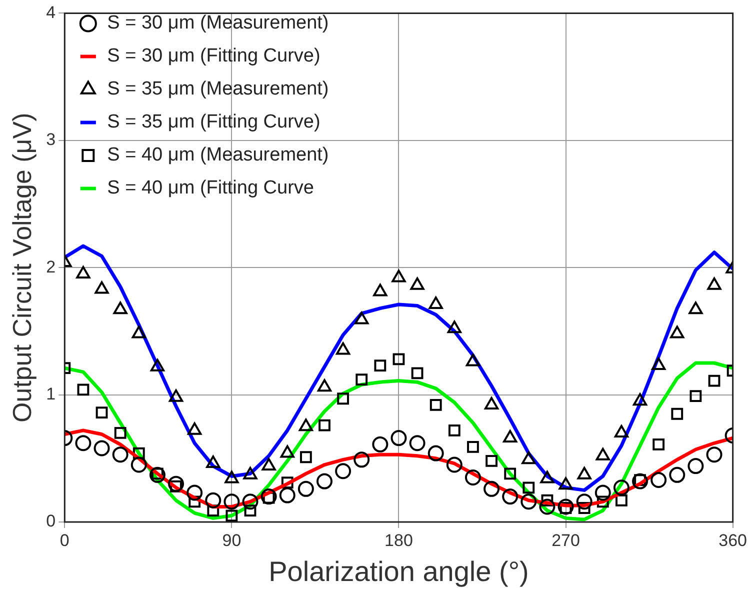  Describe the element at coordinates (218, 89) in the screenshot. I see `legend-label: S = 35 μm (Measurement)` at that location.